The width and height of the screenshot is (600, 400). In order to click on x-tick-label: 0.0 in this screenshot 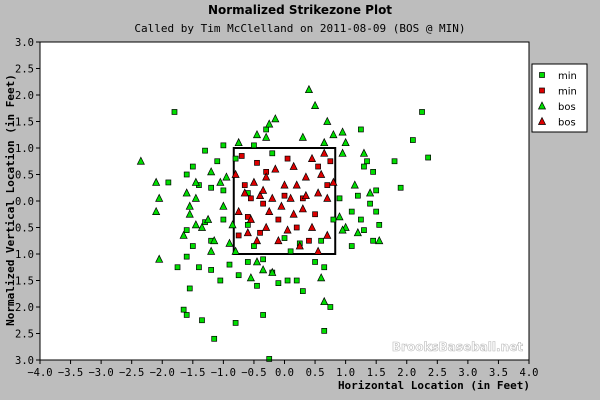, I will do `click(284, 373)`.